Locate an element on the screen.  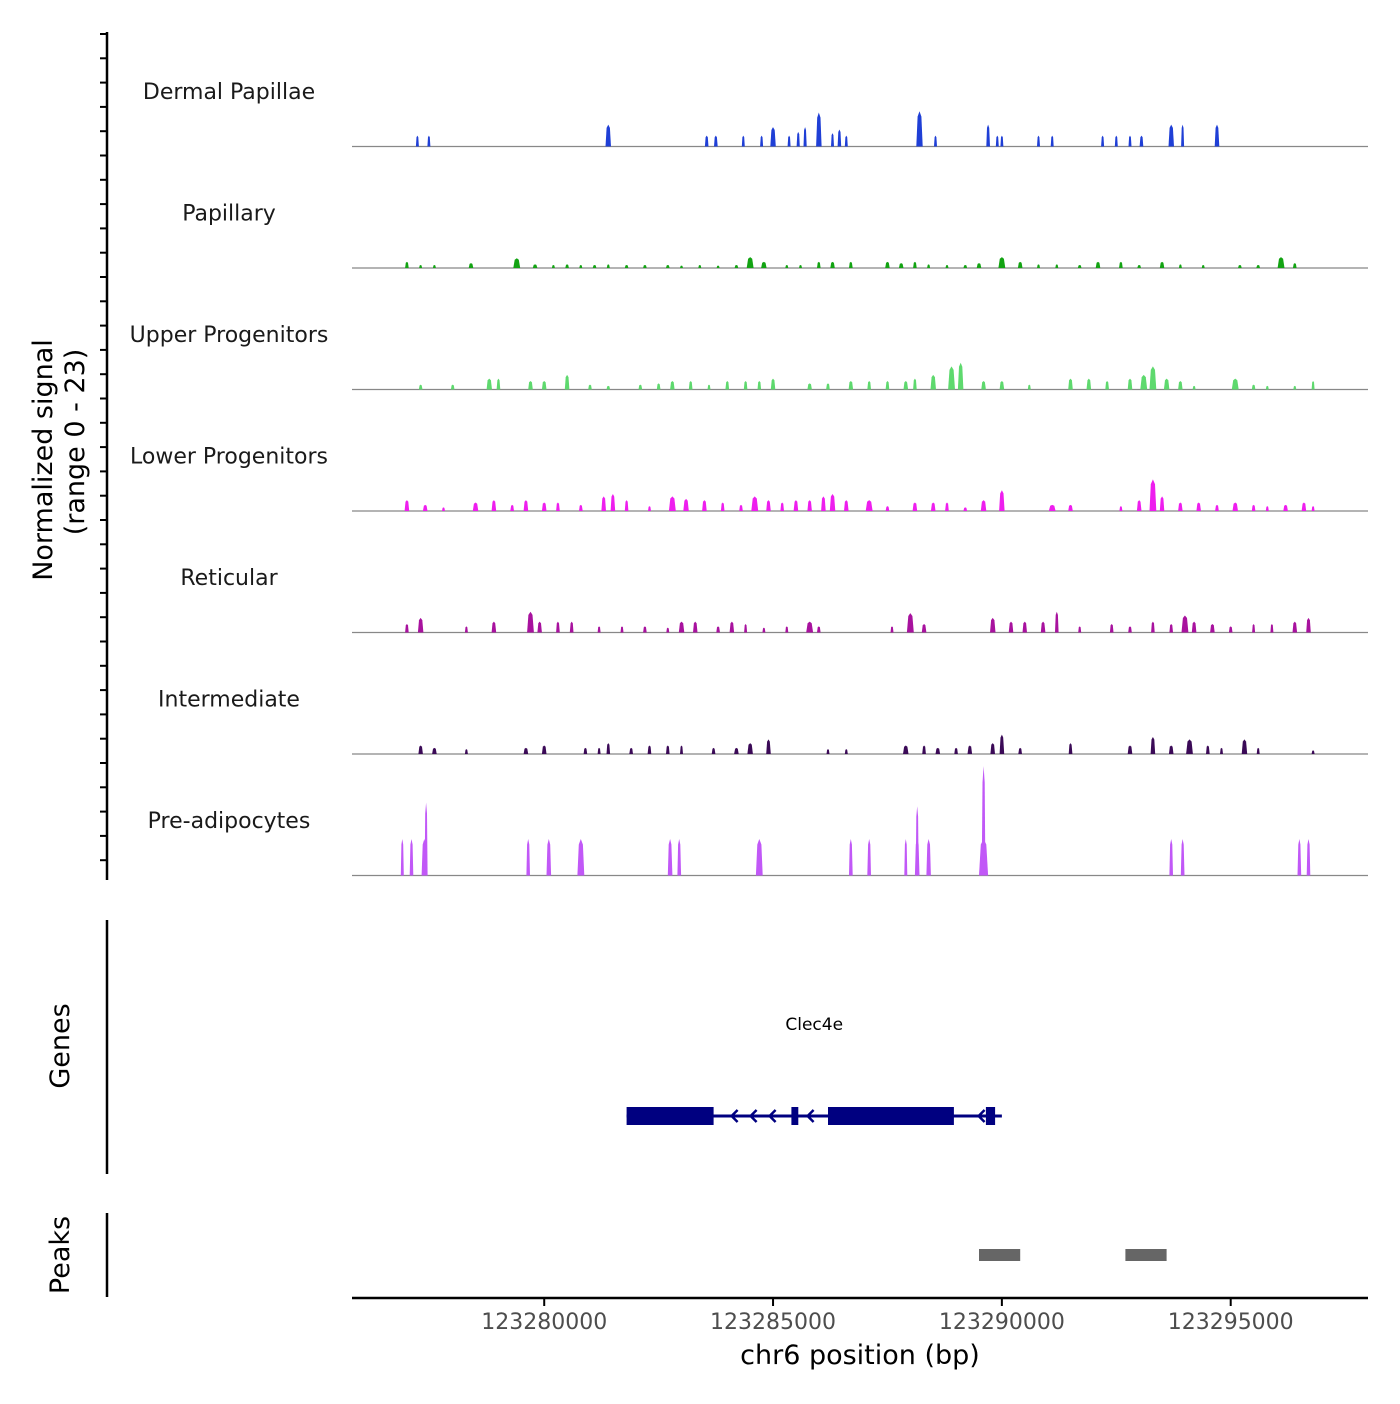
track-intermediate: Intermediate is located at coordinates (763, 721).